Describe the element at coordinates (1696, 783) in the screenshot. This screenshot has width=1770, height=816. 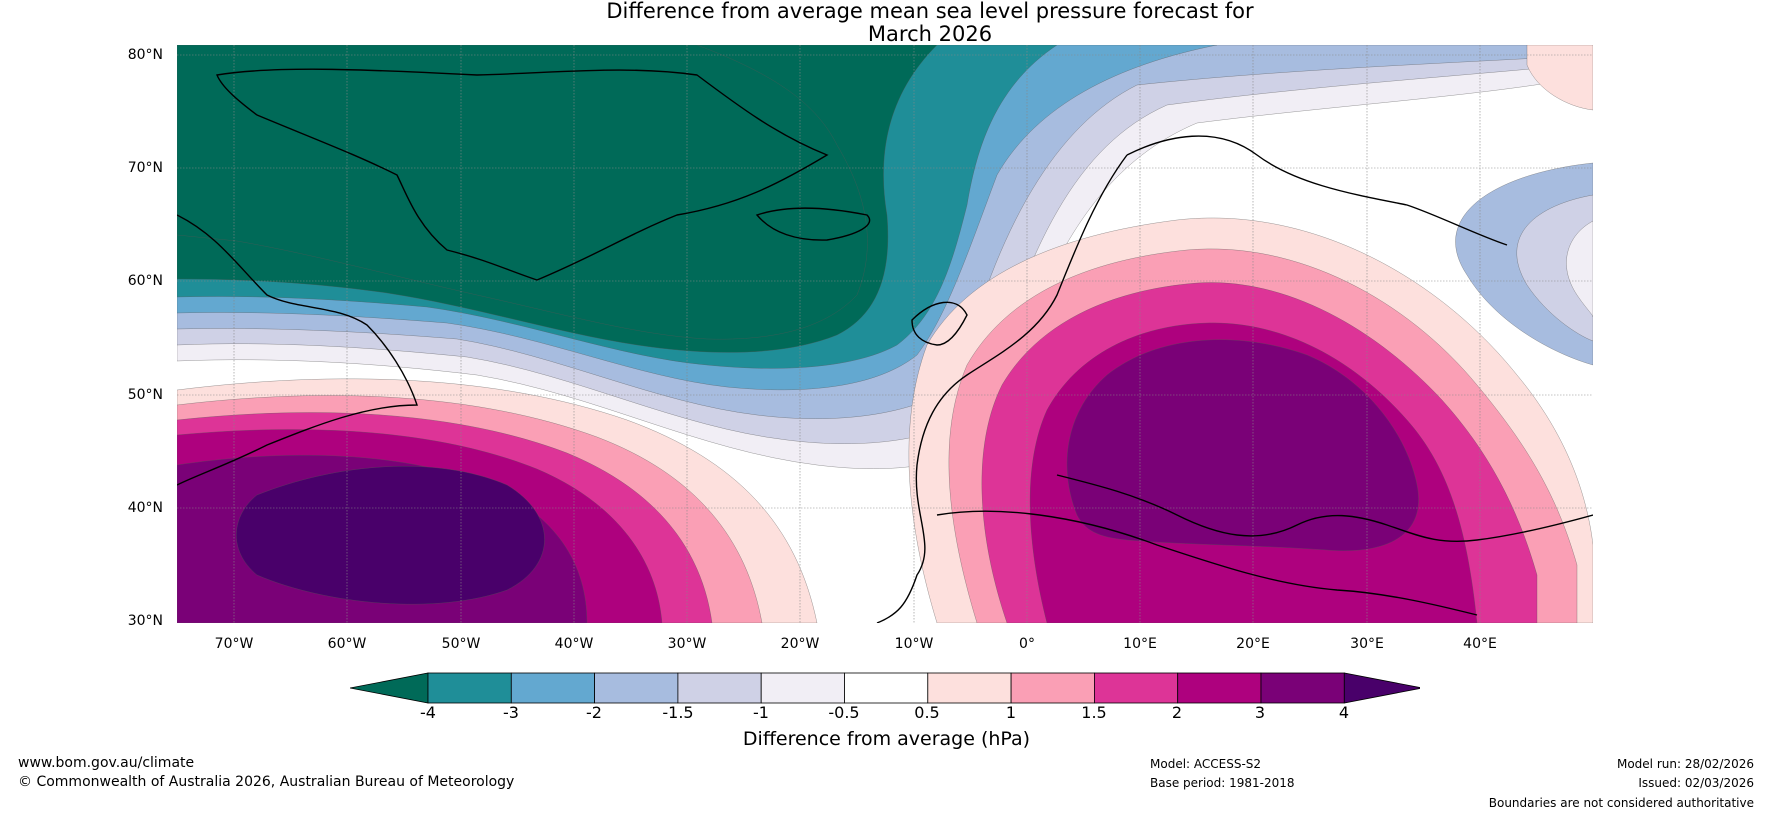
I see `issued-text: Issued: 02/03/2026` at that location.